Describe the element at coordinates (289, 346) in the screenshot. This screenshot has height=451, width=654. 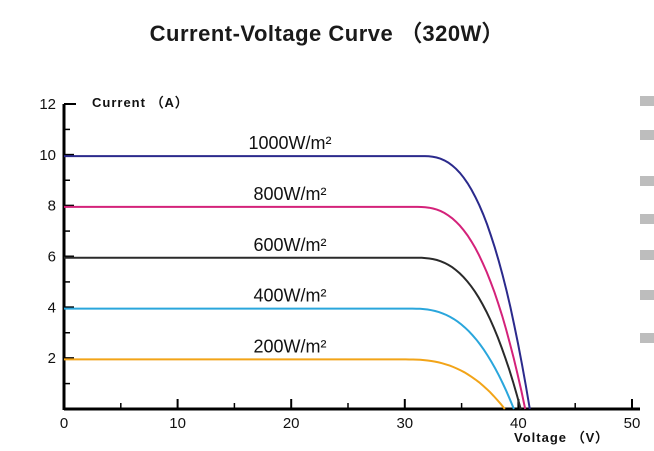
I see `curve-label: 200W/m²` at that location.